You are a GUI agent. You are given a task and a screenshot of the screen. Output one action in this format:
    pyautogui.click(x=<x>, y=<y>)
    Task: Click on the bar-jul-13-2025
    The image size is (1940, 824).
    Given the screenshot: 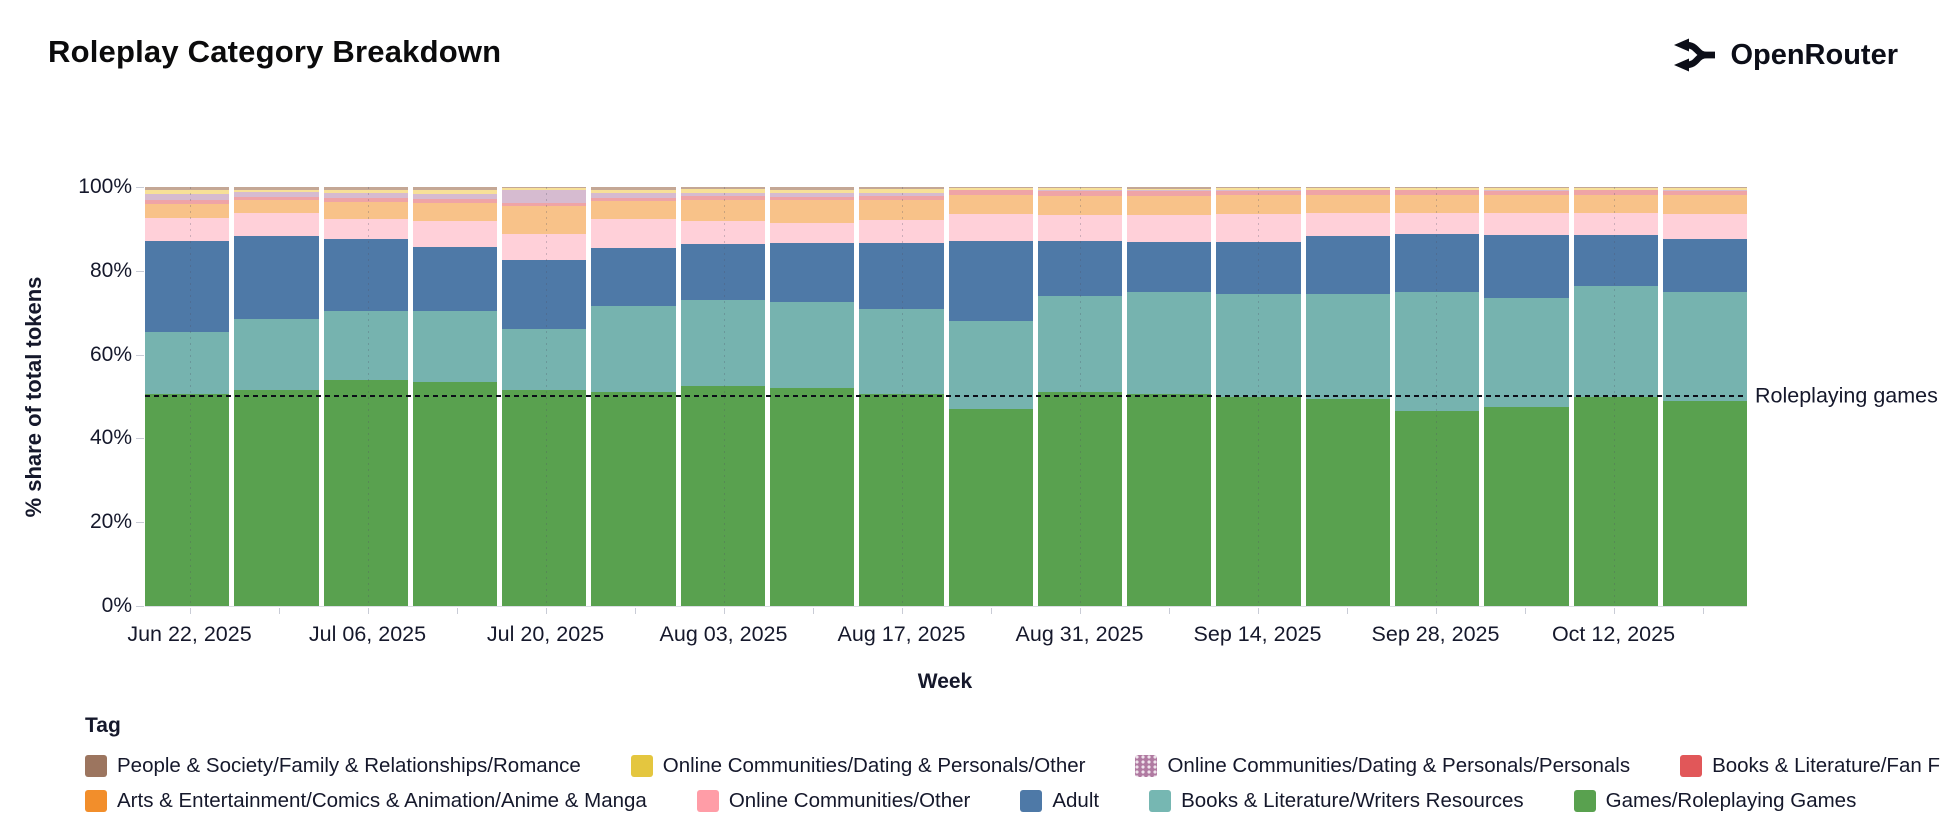 What is the action you would take?
    pyautogui.click(x=455, y=396)
    